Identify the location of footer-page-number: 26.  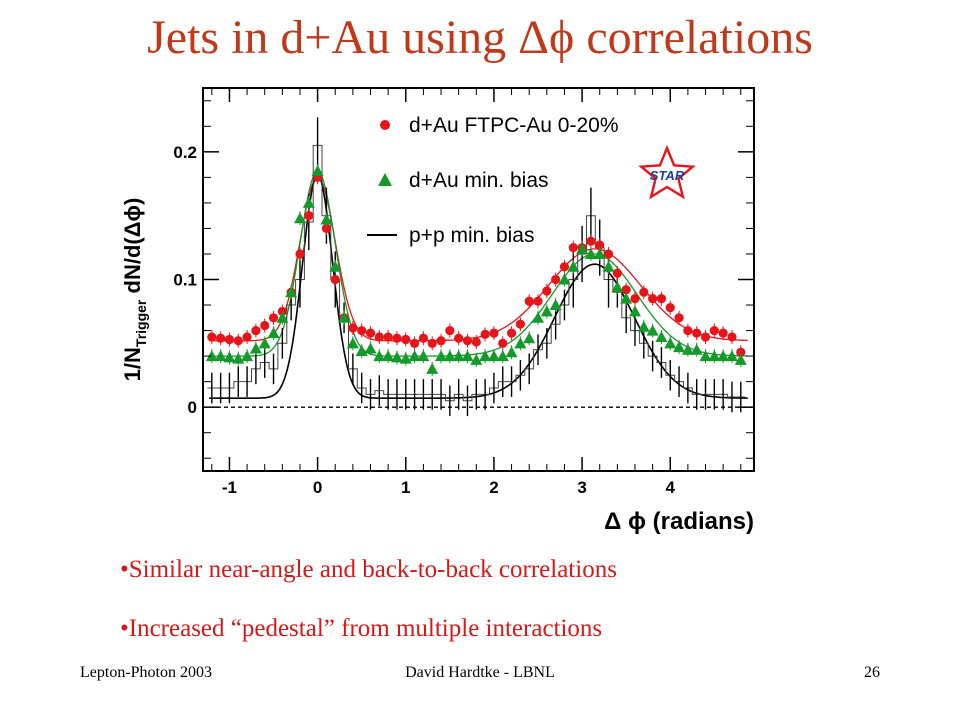
(872, 672).